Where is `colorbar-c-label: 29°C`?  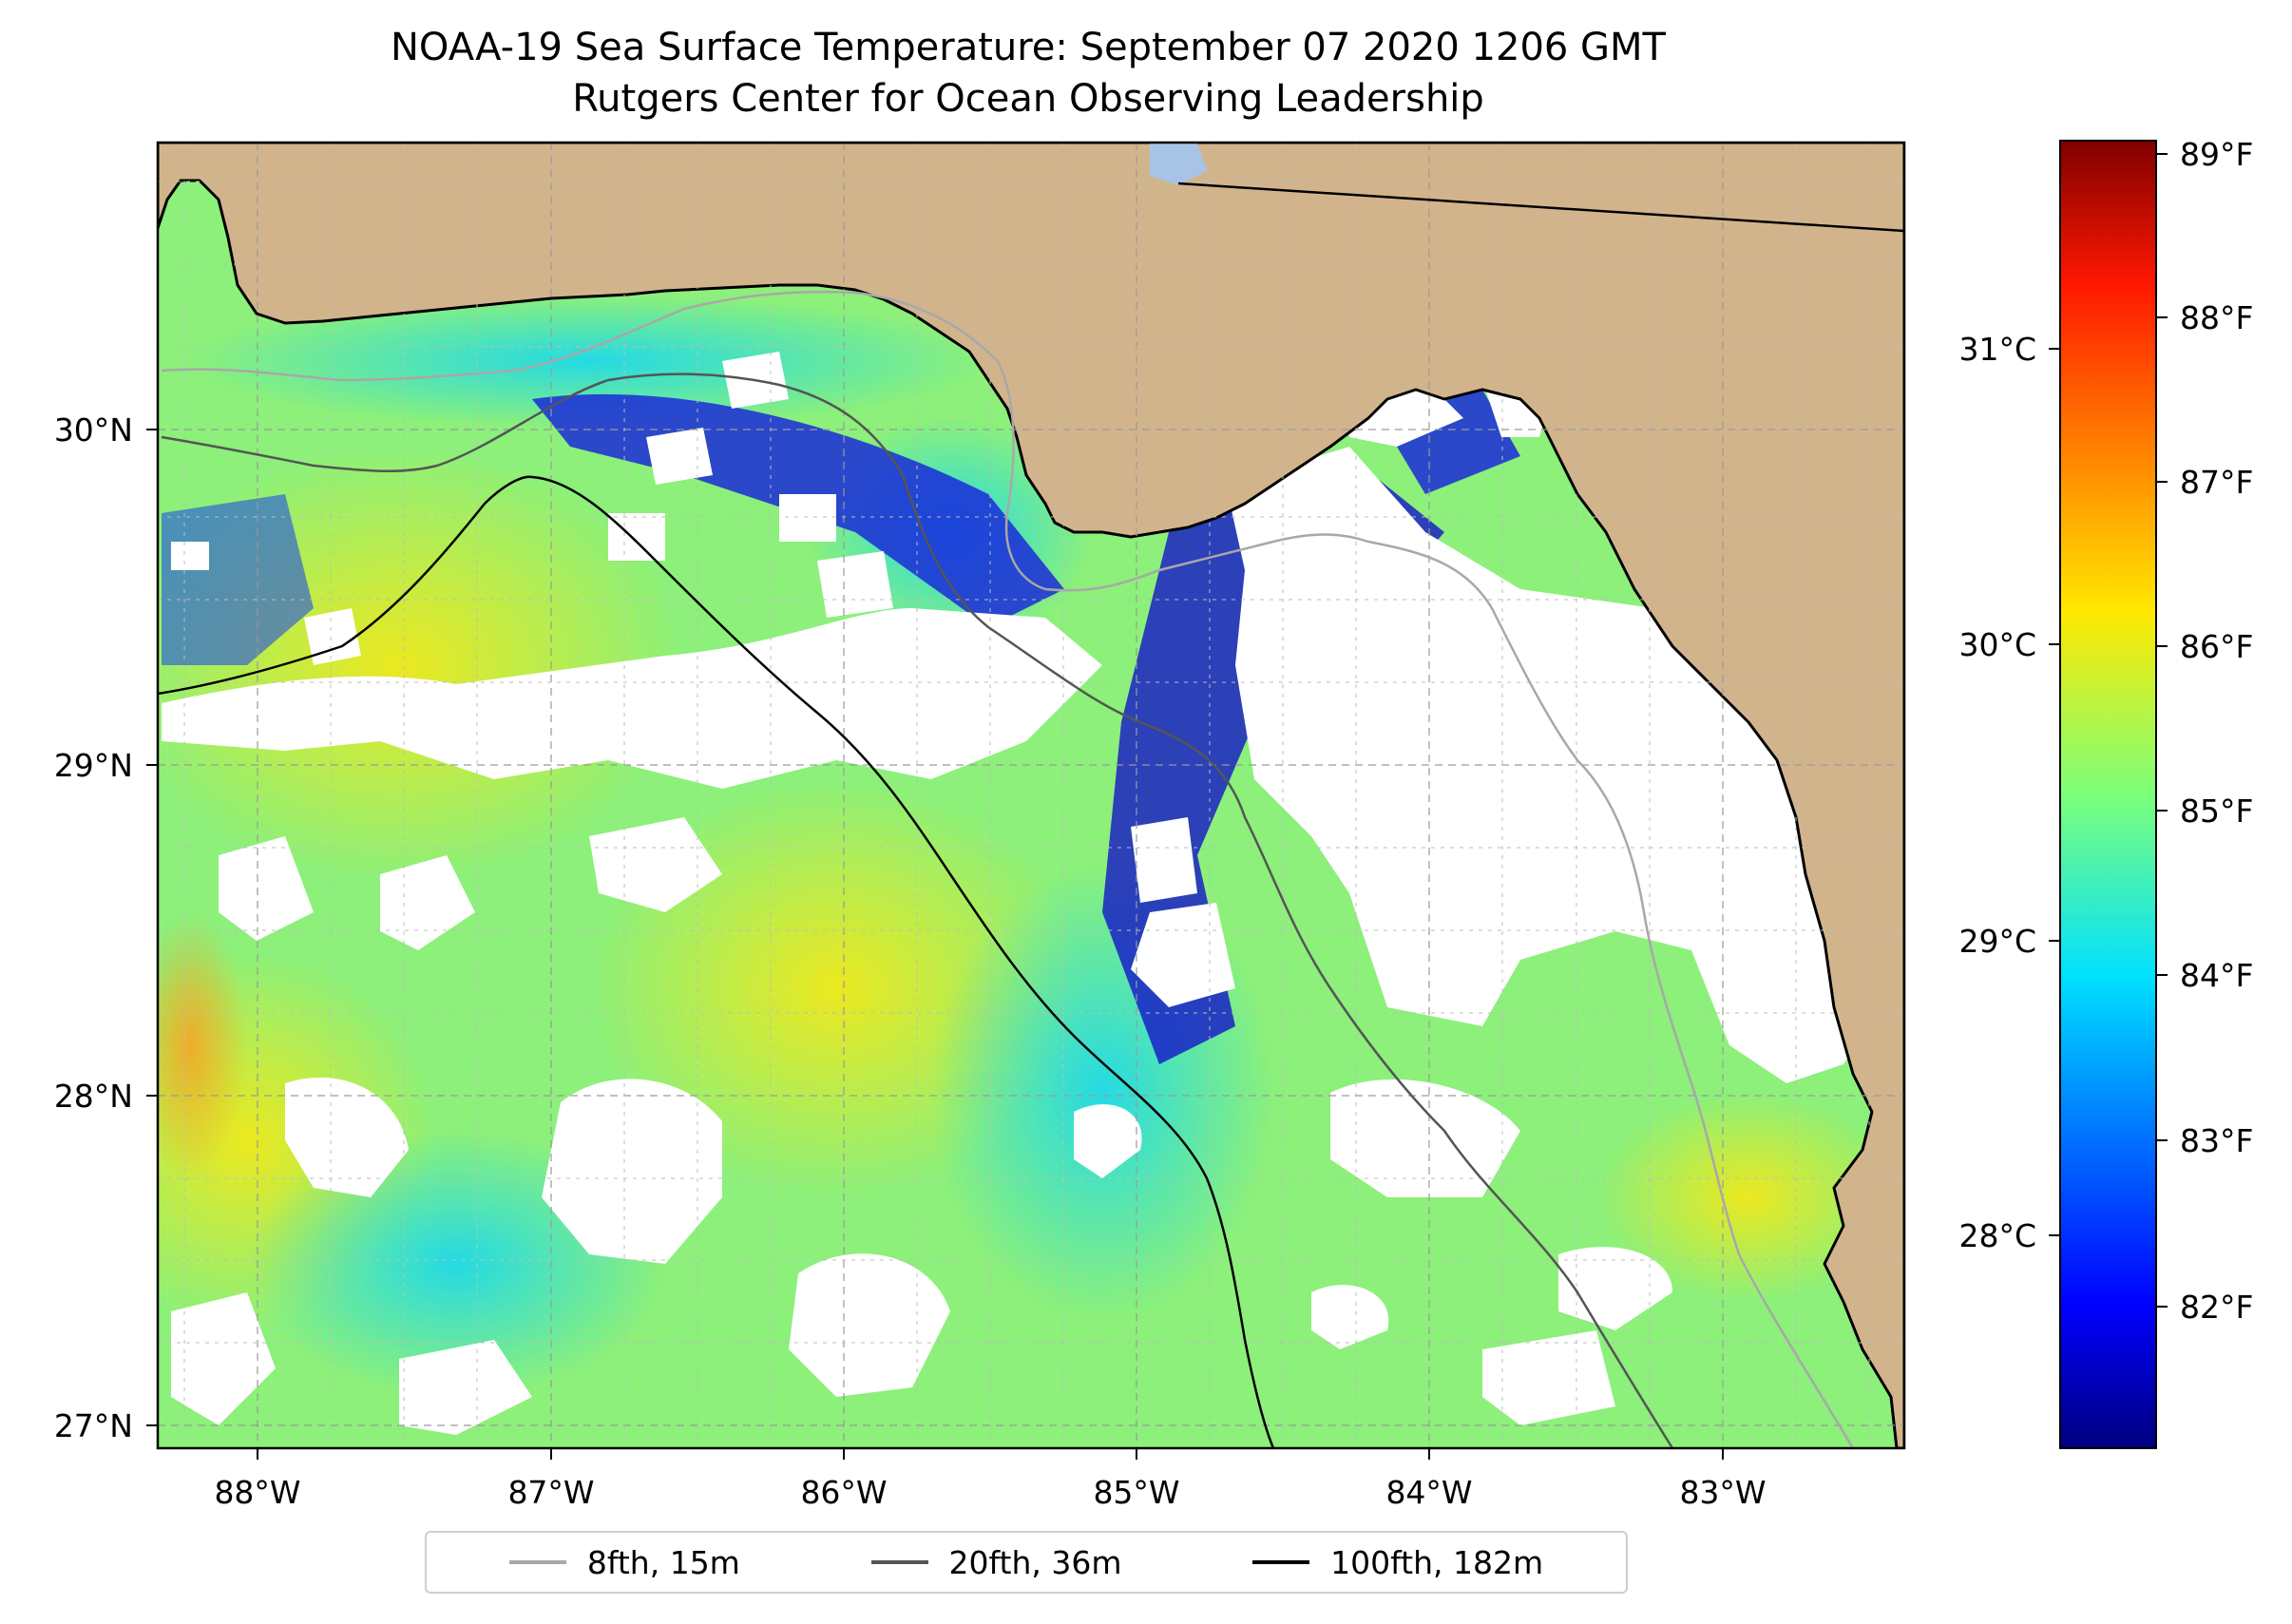 colorbar-c-label: 29°C is located at coordinates (1997, 941).